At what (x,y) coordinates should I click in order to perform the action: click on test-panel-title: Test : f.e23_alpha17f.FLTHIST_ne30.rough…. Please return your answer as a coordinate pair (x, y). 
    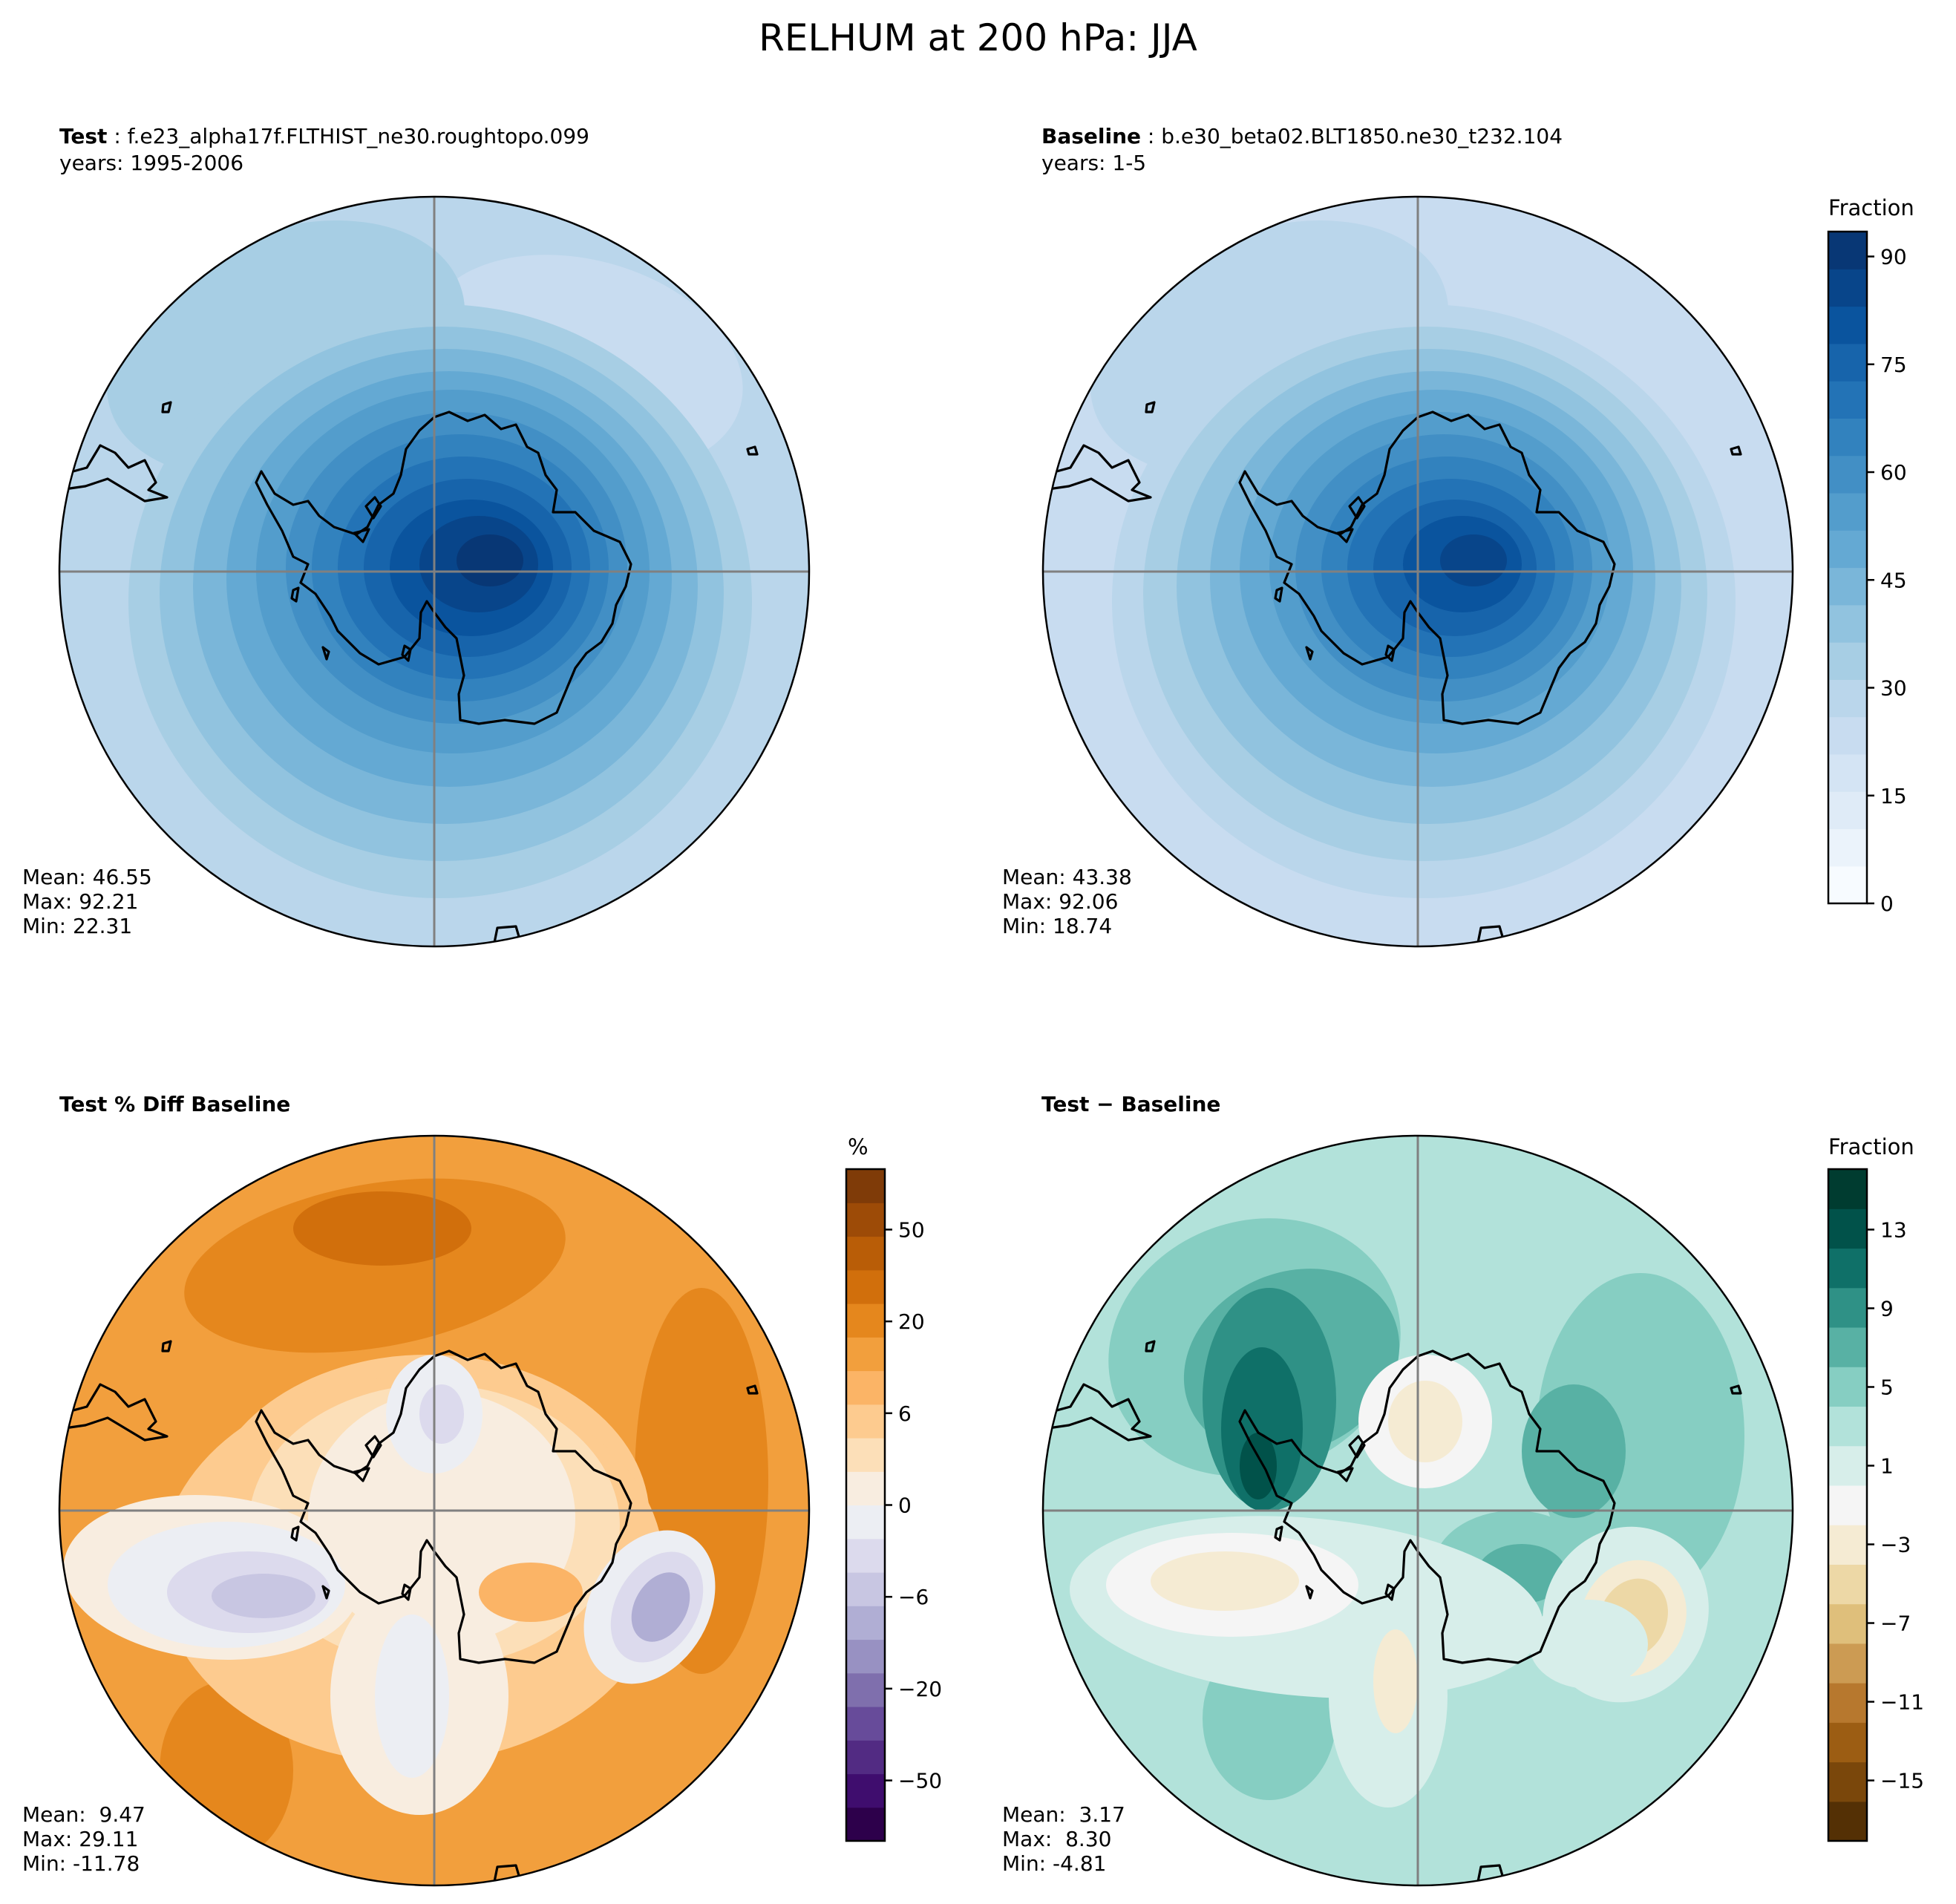
    Looking at the image, I should click on (324, 150).